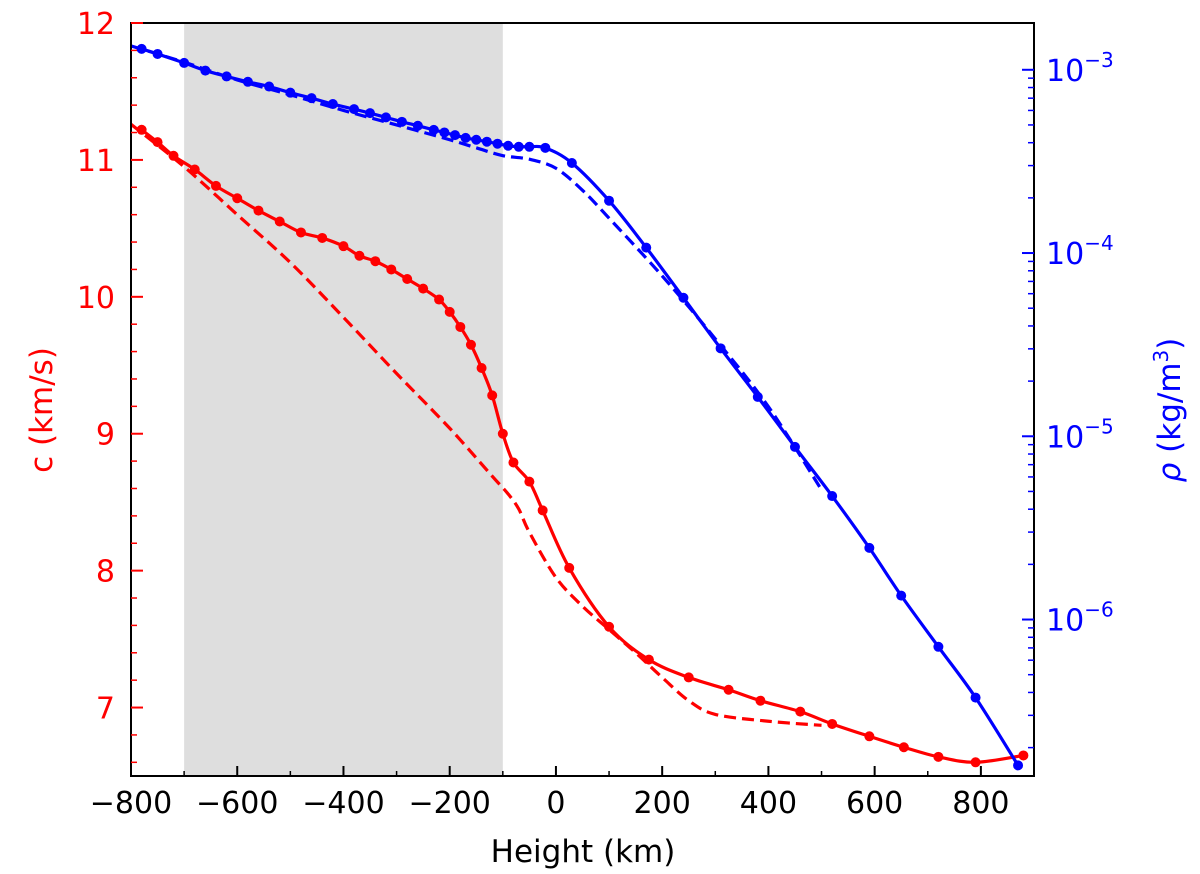 The width and height of the screenshot is (1200, 874). What do you see at coordinates (662, 803) in the screenshot?
I see `x-tick-label: 200` at bounding box center [662, 803].